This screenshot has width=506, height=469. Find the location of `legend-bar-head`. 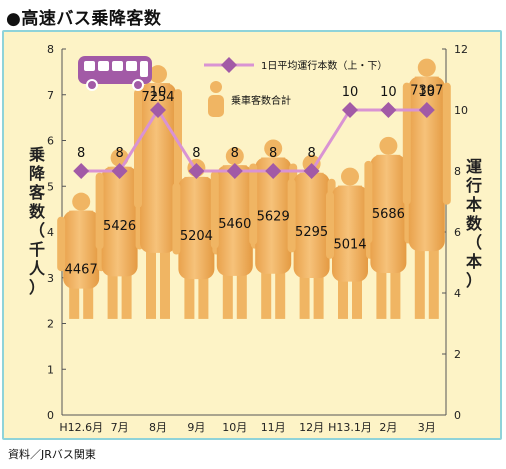

legend-bar-head is located at coordinates (216, 87).